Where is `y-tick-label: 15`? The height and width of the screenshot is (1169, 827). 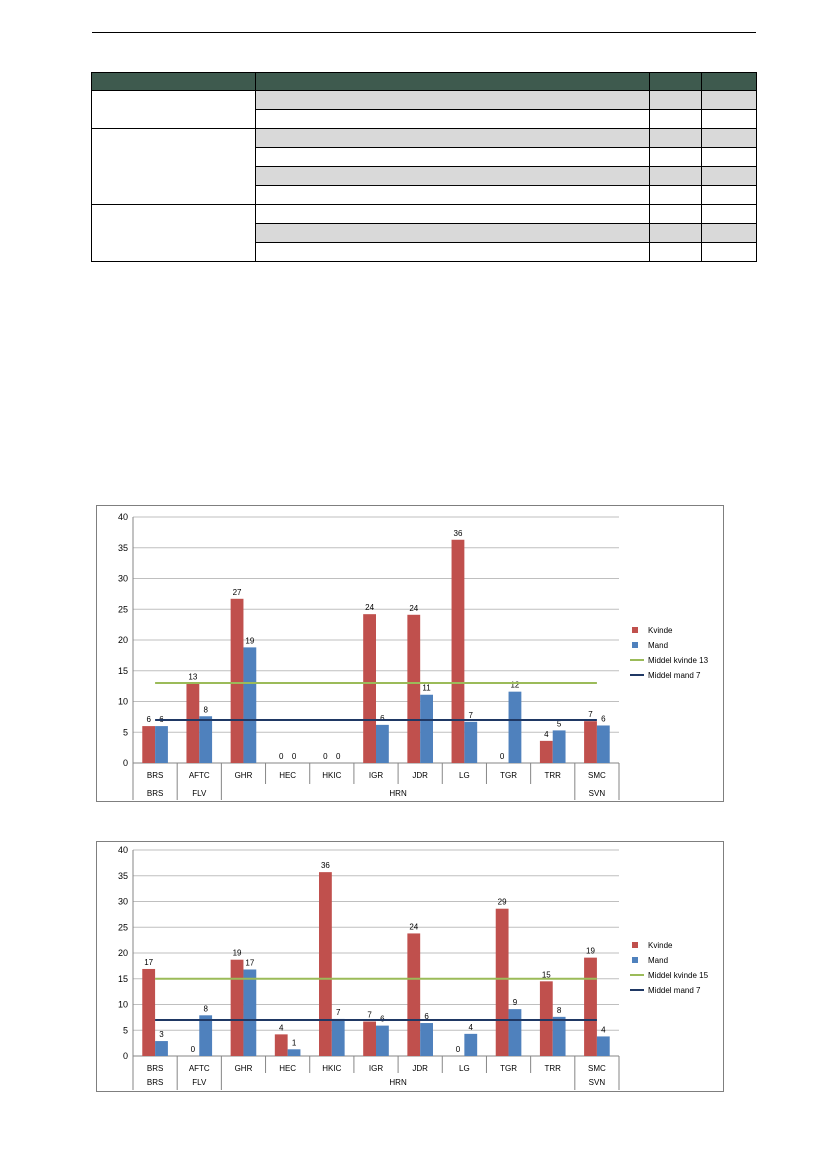
y-tick-label: 15 is located at coordinates (123, 979).